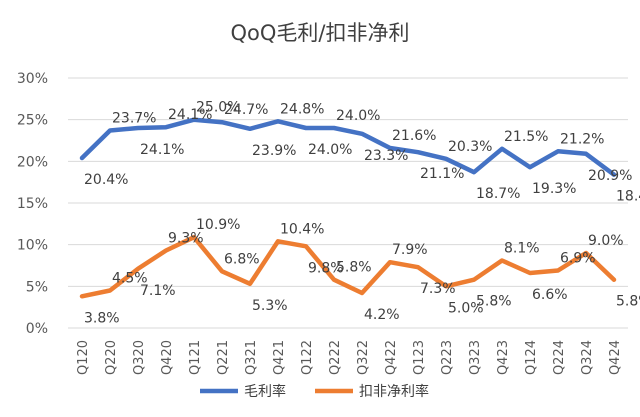  I want to click on data-label: 24.8%, so click(302, 109).